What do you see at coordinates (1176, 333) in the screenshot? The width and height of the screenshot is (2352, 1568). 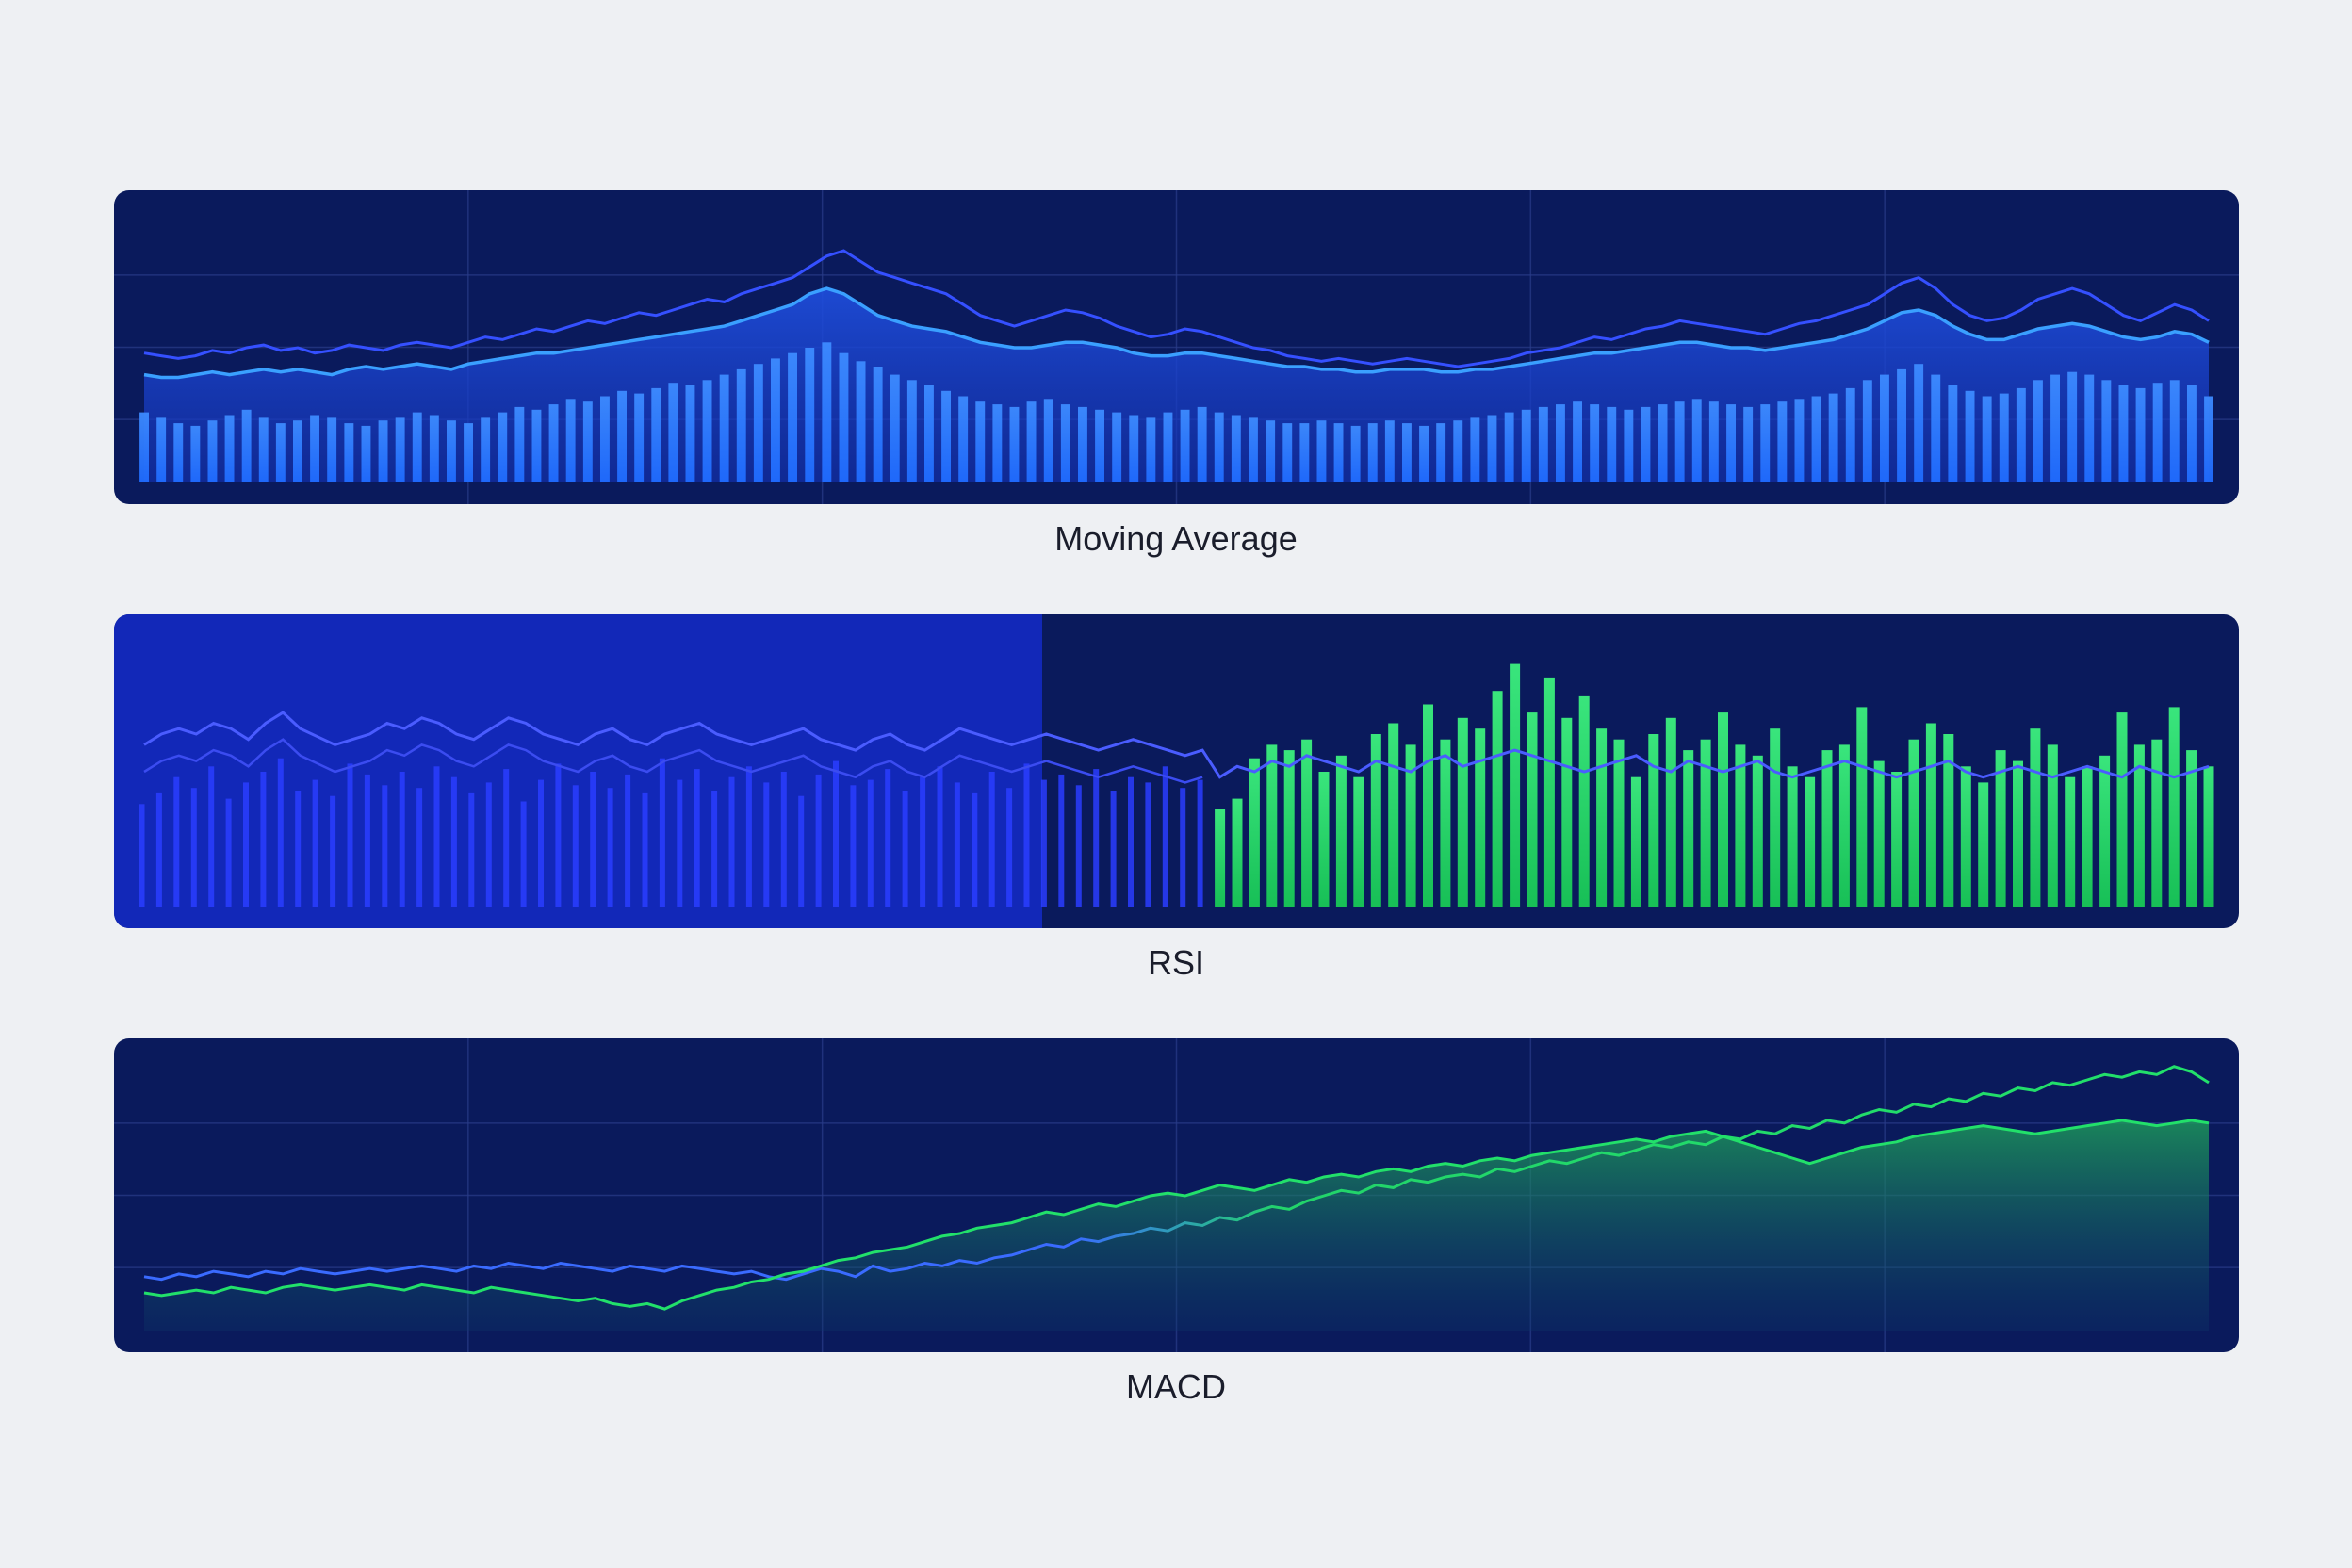 I see `ma-mid-line` at bounding box center [1176, 333].